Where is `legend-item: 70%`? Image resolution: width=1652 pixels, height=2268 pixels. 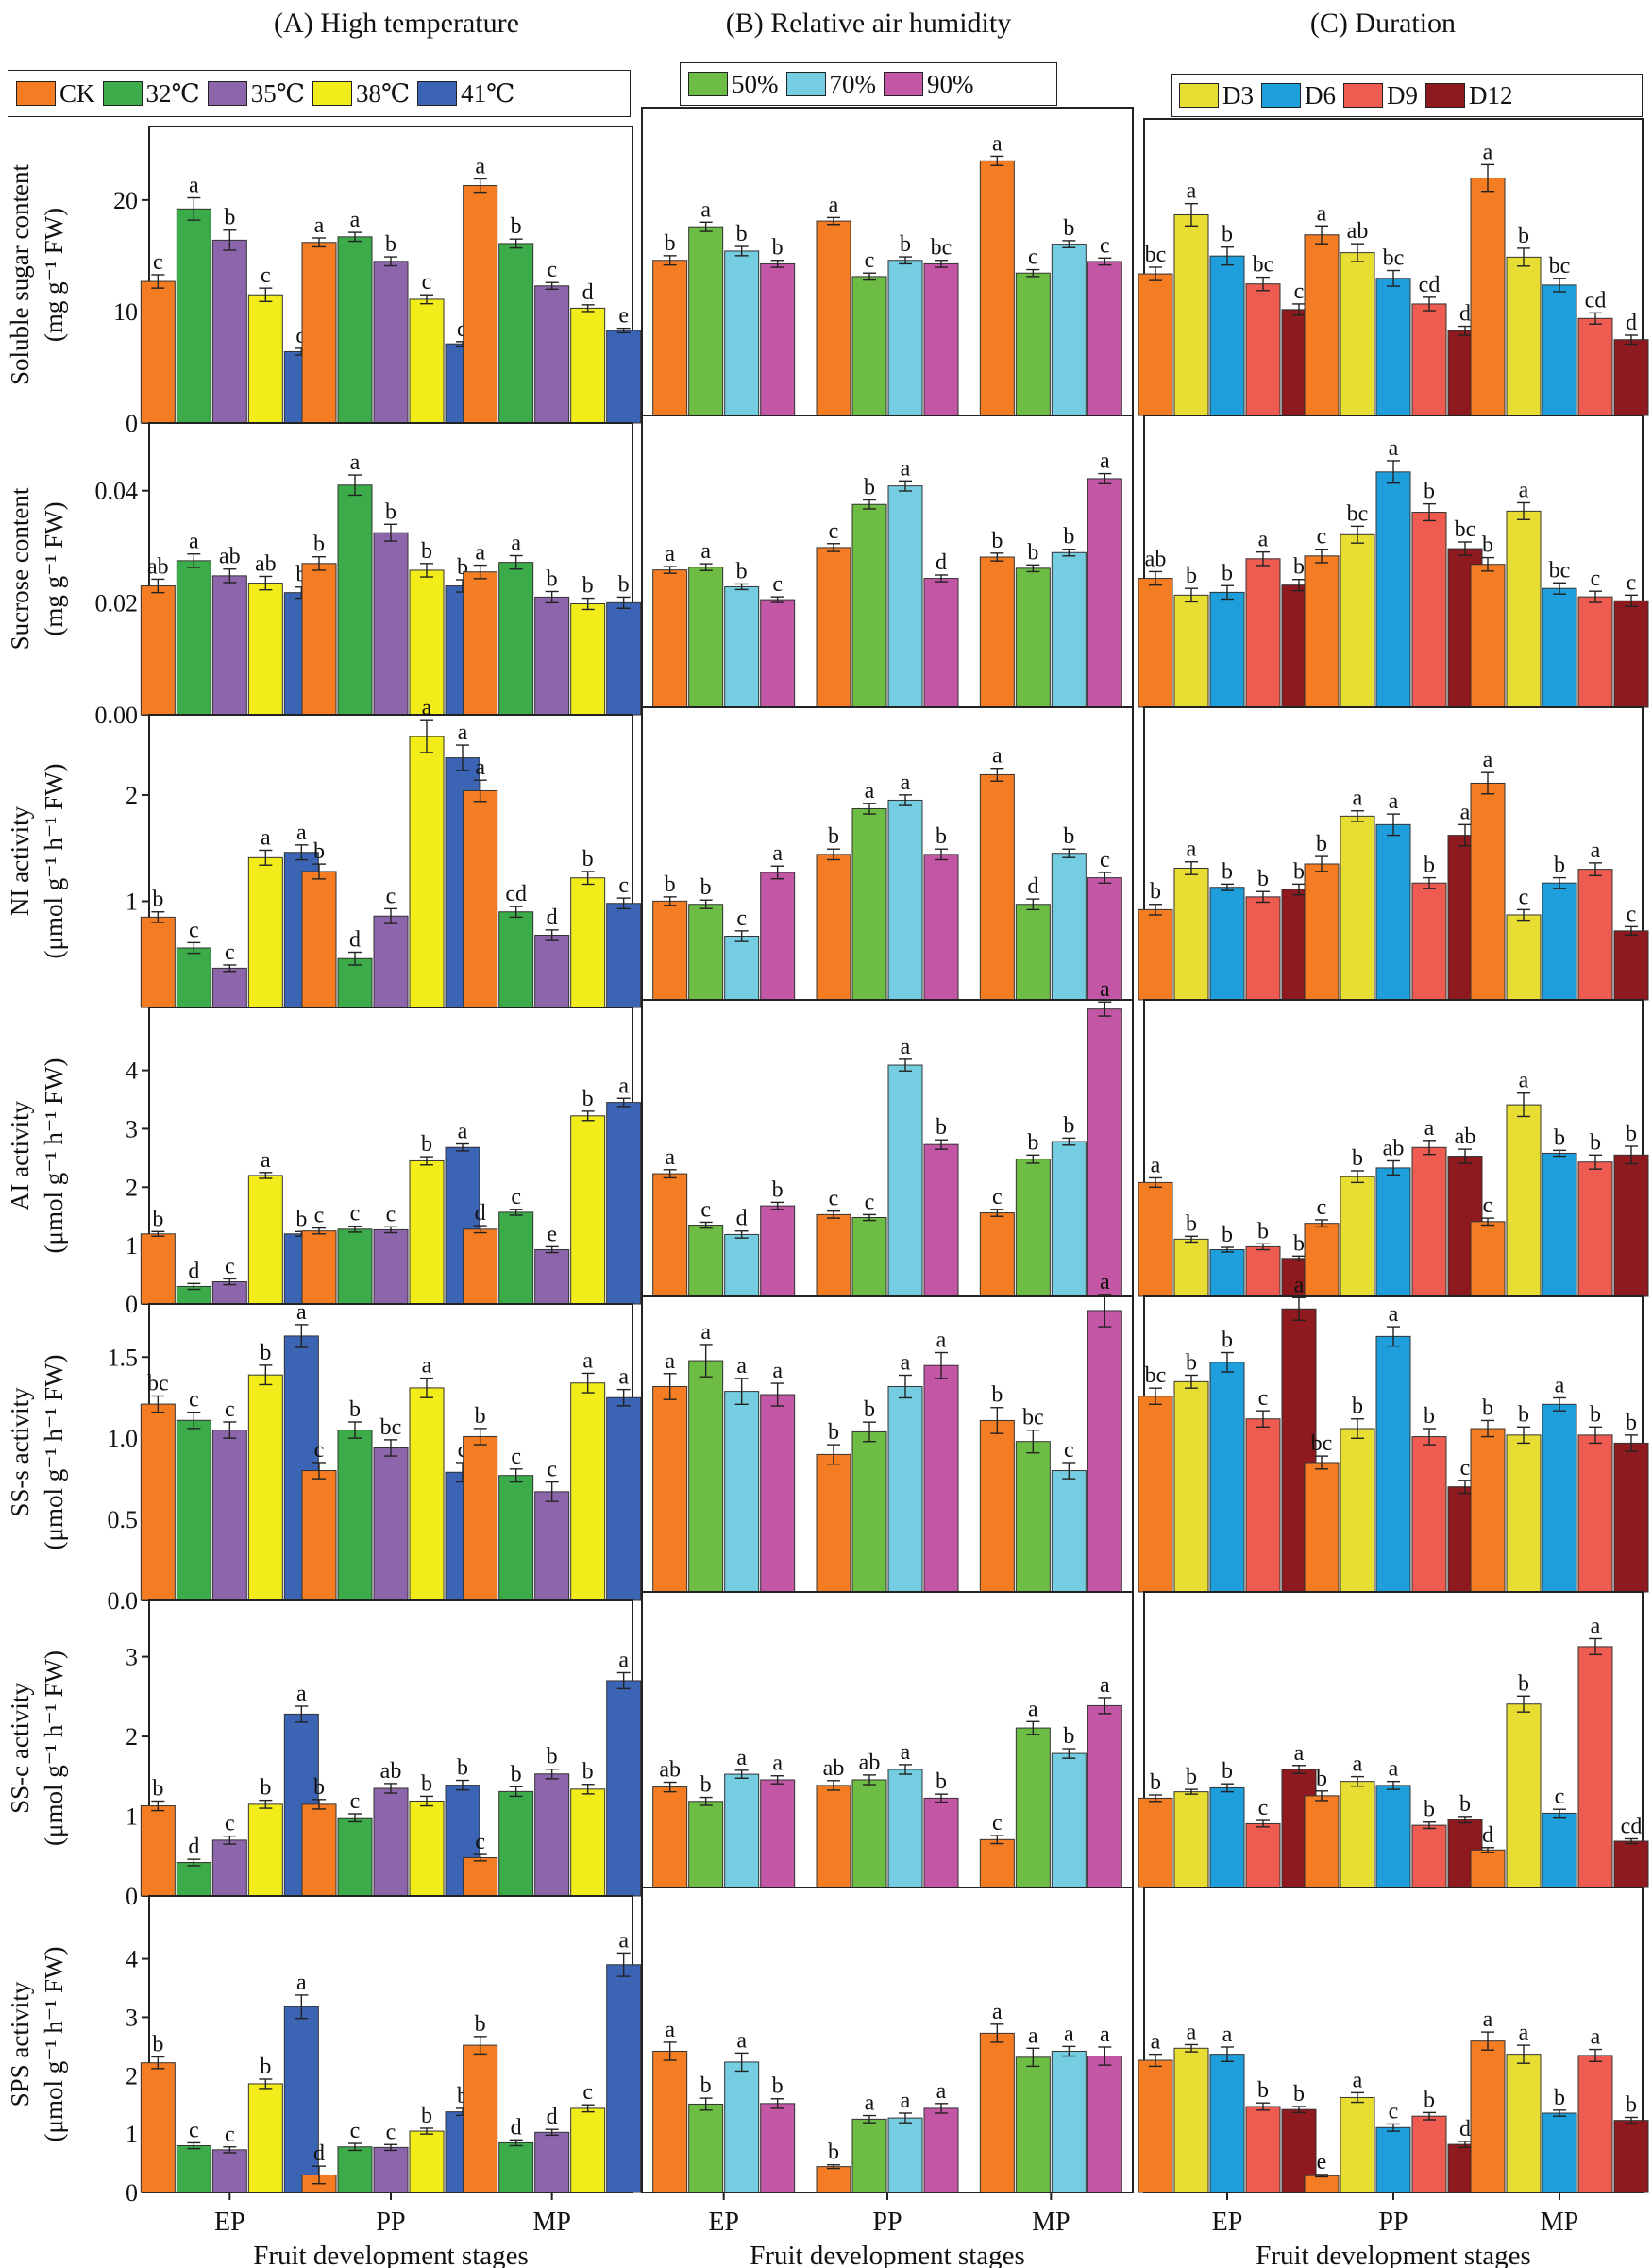 legend-item: 70% is located at coordinates (830, 84).